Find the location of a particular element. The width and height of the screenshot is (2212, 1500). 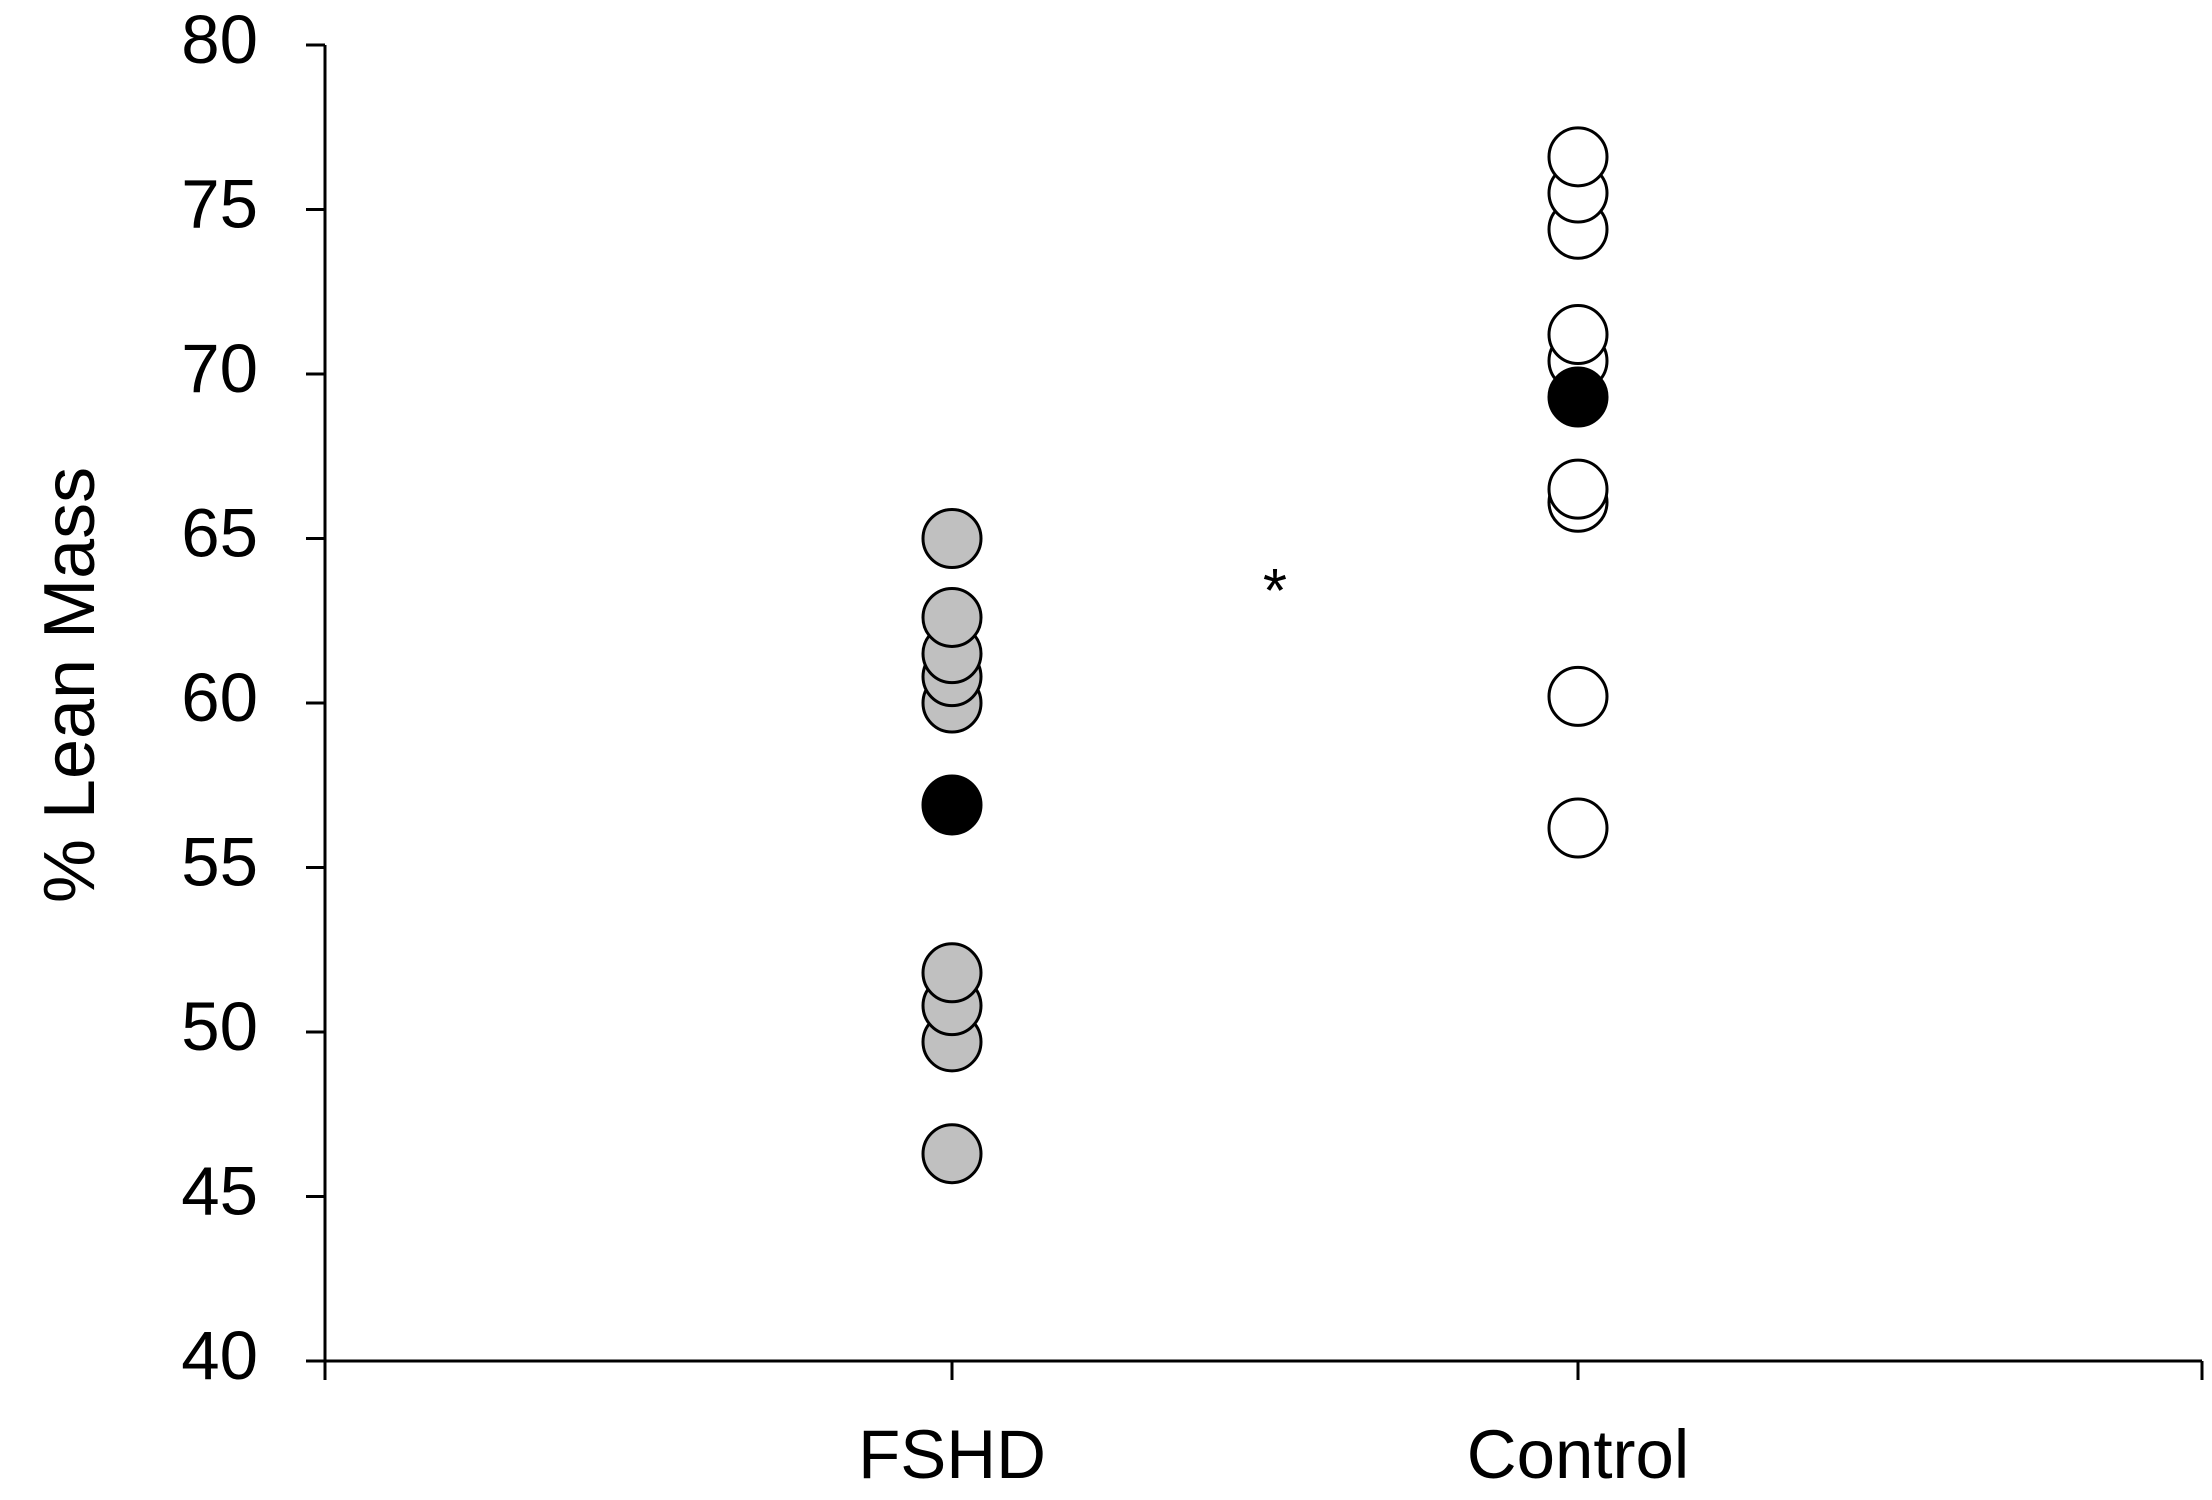

x-category-label: FSHD is located at coordinates (952, 1454).